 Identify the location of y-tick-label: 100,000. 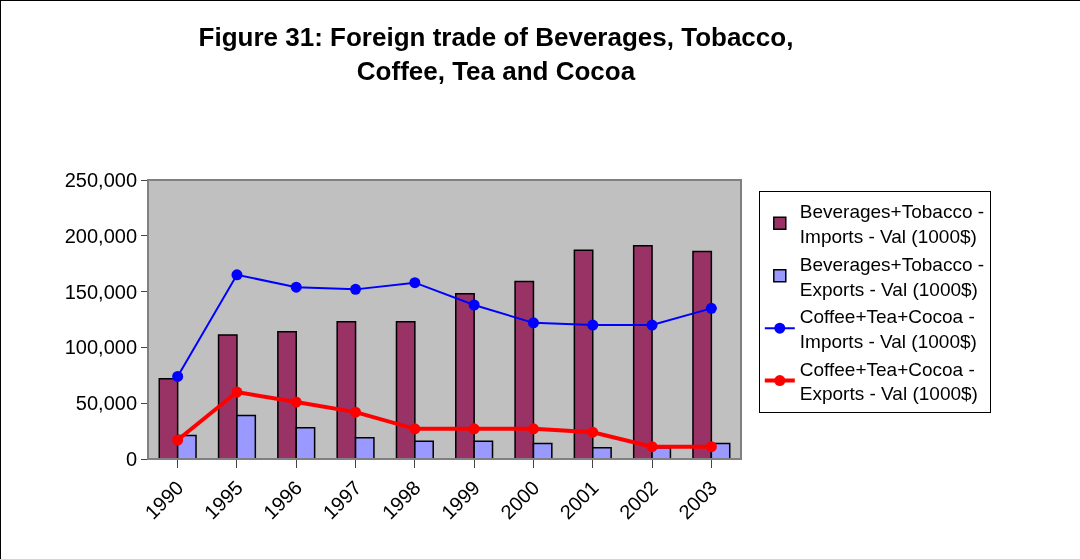
(100, 347).